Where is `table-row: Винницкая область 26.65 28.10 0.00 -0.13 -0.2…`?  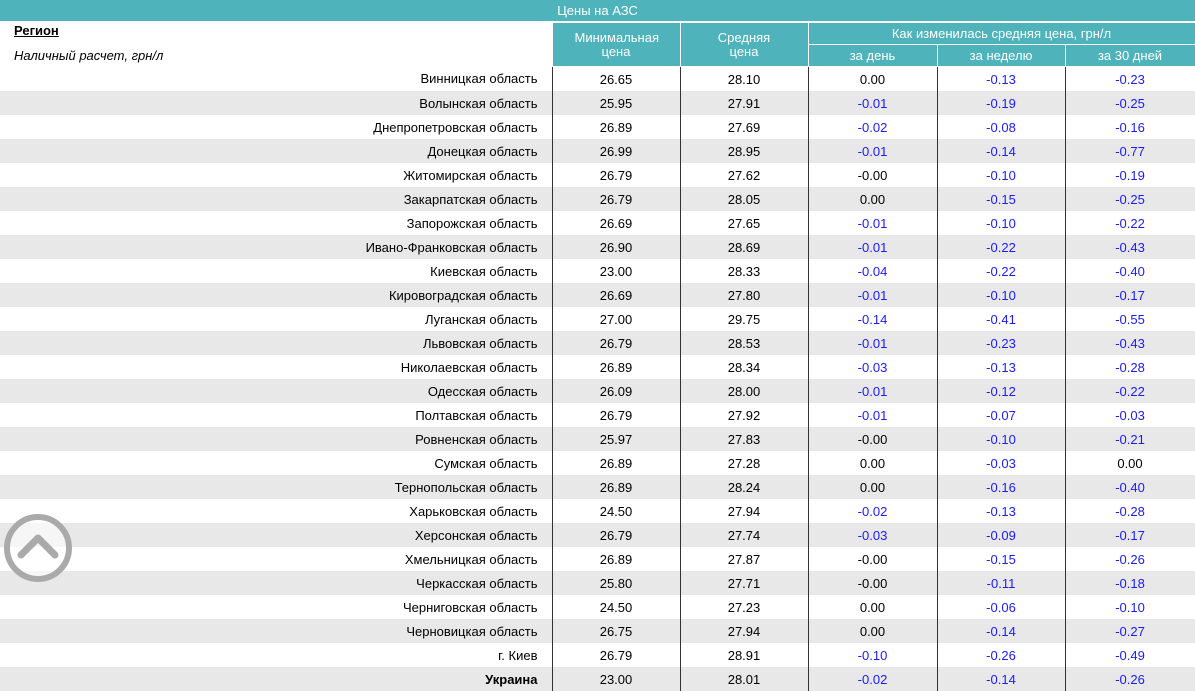
table-row: Винницкая область 26.65 28.10 0.00 -0.13 -0.2… is located at coordinates (597, 78).